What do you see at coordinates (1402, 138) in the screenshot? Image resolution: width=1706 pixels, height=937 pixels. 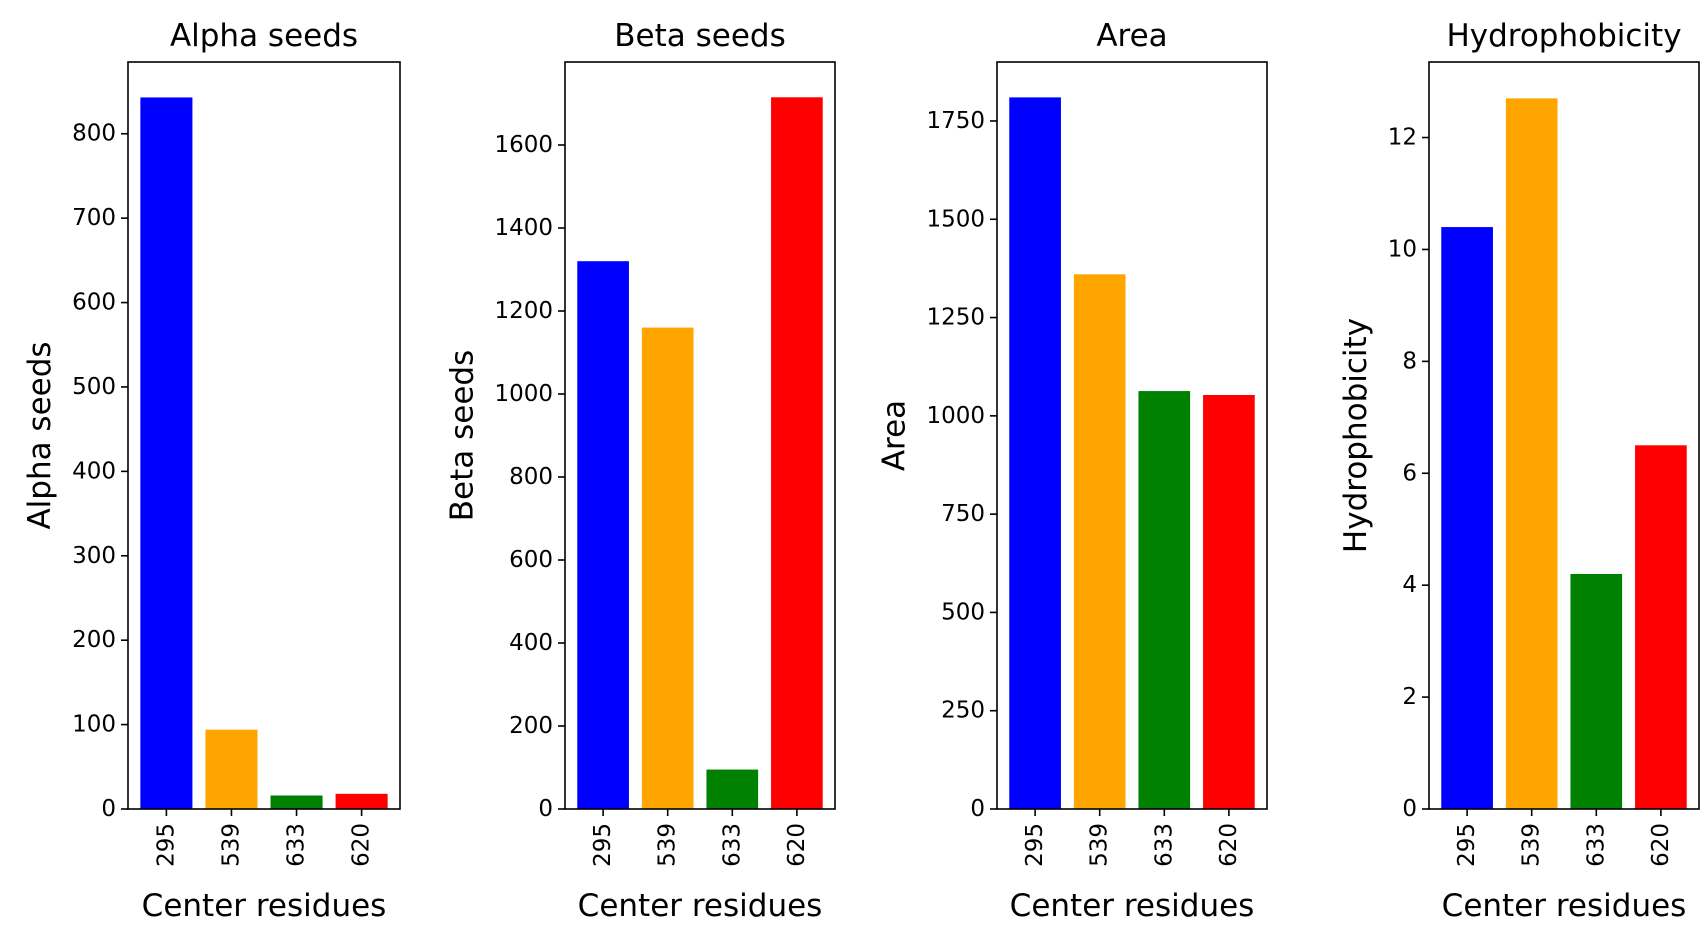 I see `y-tick-label: 12` at bounding box center [1402, 138].